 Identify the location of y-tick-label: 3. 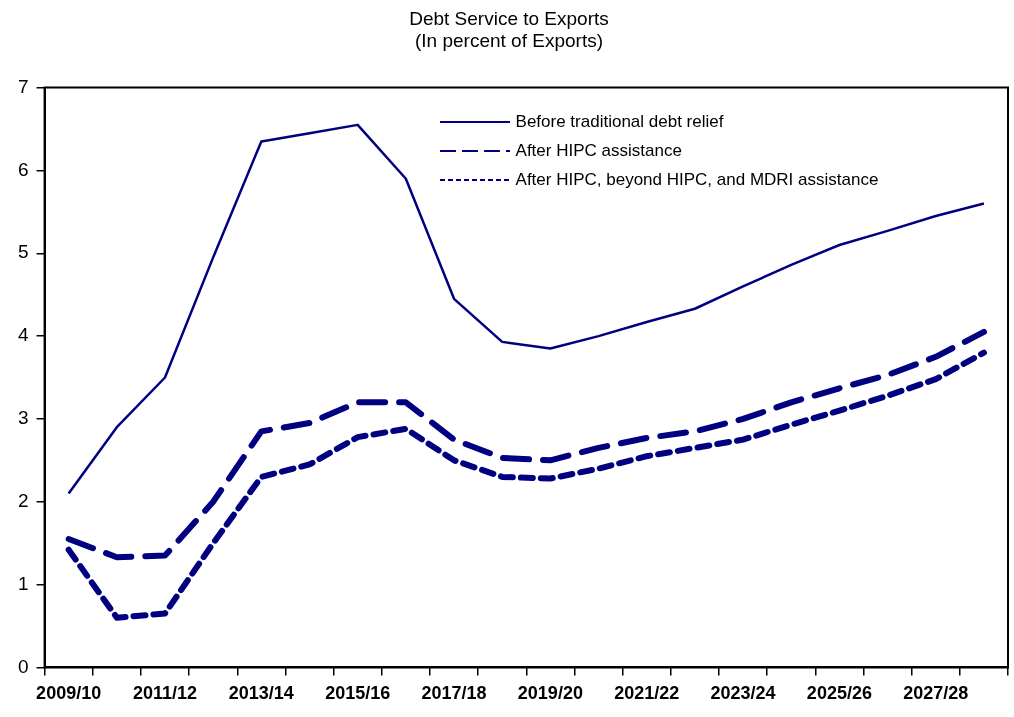
(23, 418).